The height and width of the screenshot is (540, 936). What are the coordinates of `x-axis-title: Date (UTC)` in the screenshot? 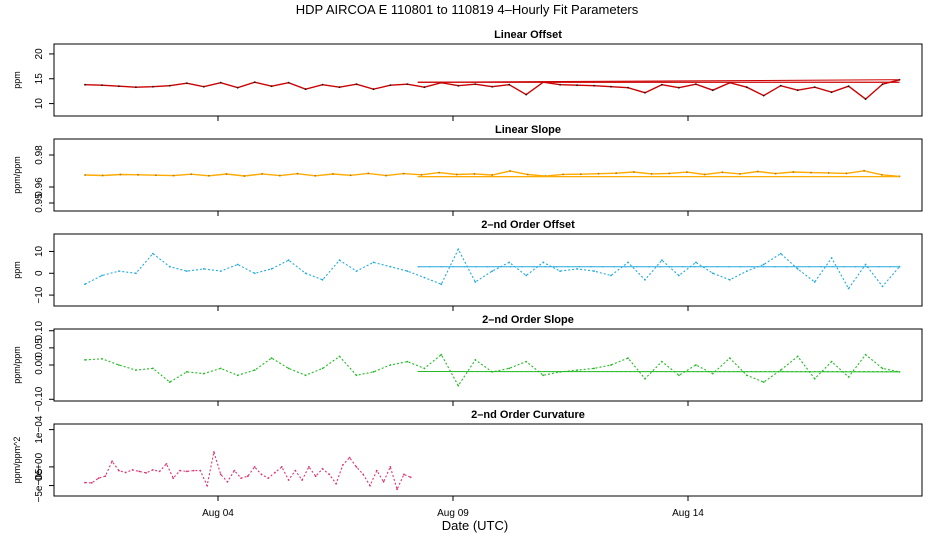 It's located at (475, 525).